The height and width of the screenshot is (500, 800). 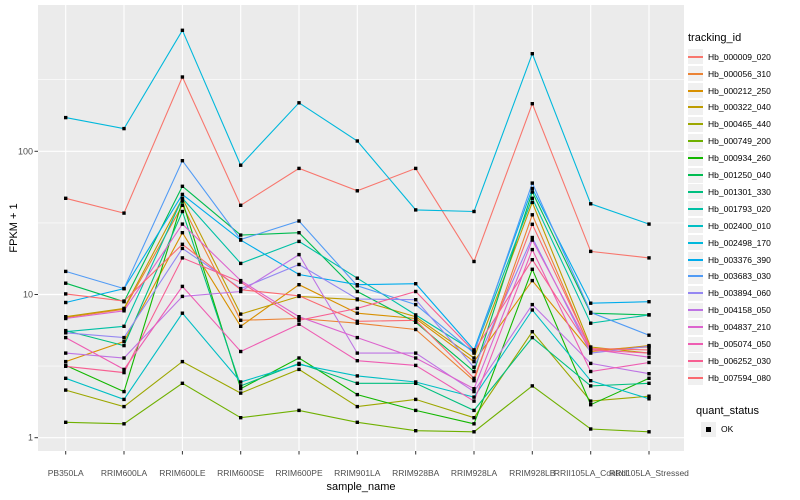 I want to click on x-tick-label: RRIM600LA, so click(x=124, y=473).